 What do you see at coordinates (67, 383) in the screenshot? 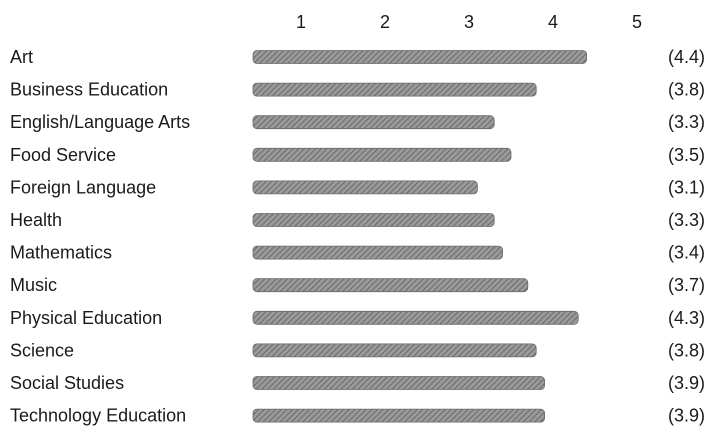
I see `category-label: Social Studies` at bounding box center [67, 383].